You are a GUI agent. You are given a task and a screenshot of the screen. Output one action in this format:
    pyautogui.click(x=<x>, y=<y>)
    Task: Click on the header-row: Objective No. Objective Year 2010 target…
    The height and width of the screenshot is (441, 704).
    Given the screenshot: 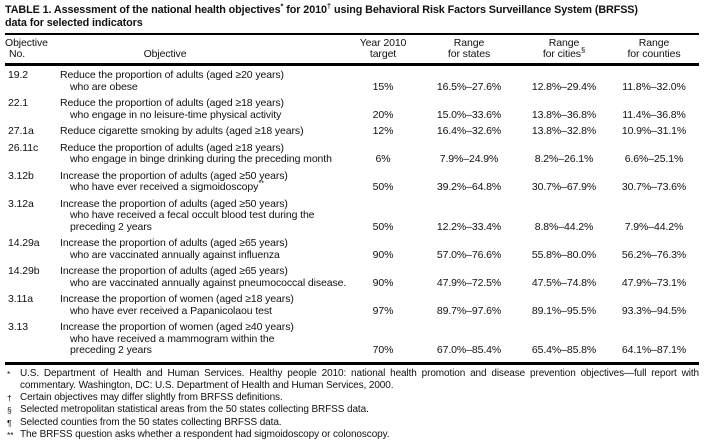 What is the action you would take?
    pyautogui.click(x=352, y=49)
    